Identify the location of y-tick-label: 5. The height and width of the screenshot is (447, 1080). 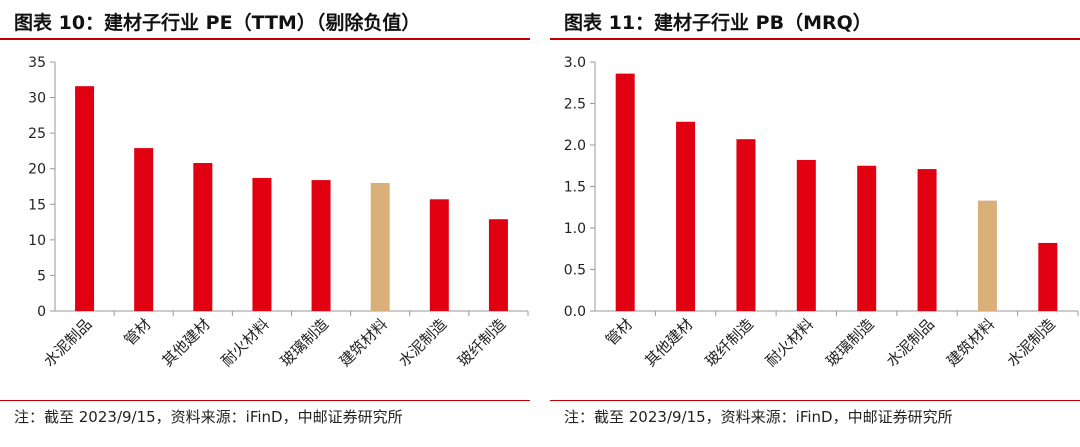
(41, 276).